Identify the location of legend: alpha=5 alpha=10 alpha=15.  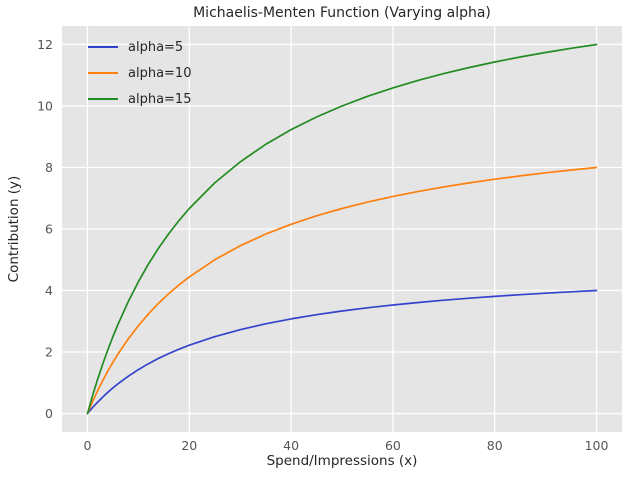
(139, 73).